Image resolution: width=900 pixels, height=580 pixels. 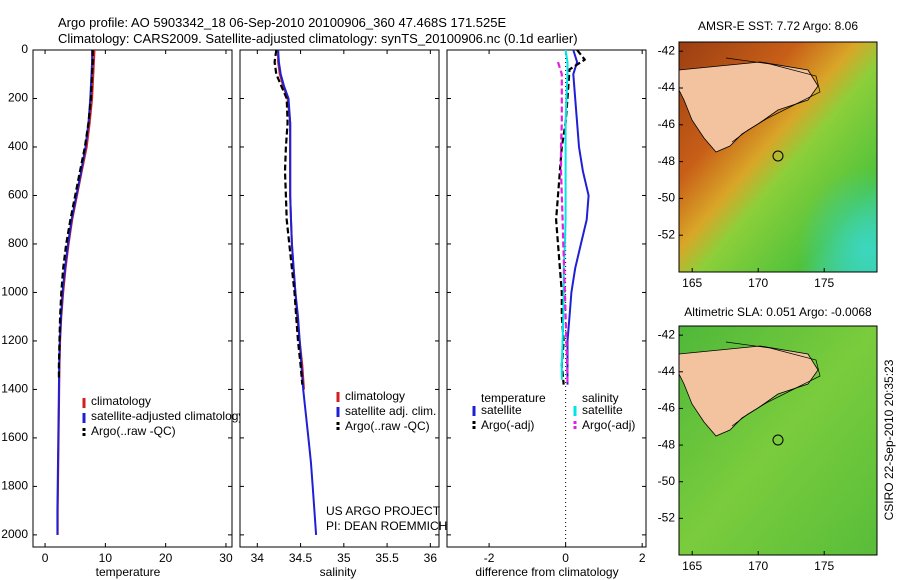 I want to click on sst-land-south-island, so click(x=748, y=107).